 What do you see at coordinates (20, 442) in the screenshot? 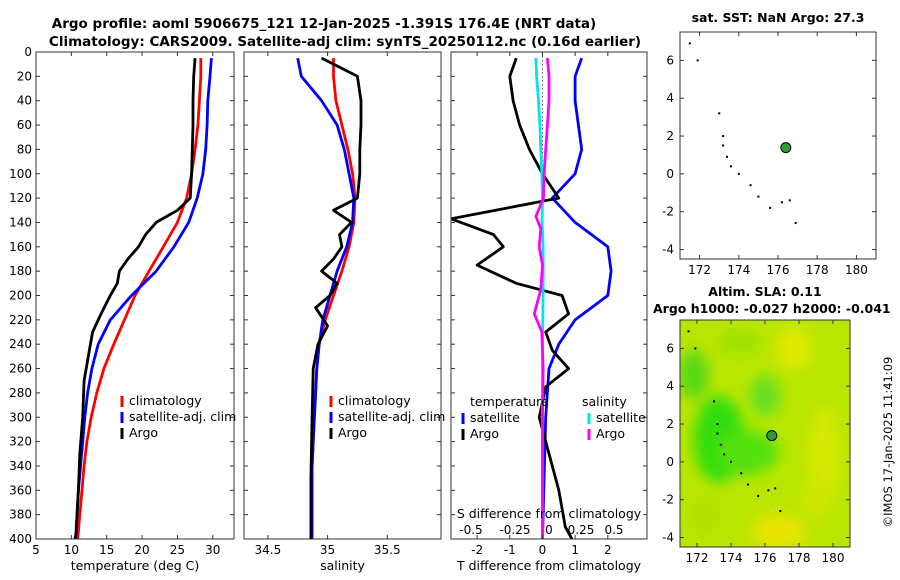
I see `y-tick-label: 320` at bounding box center [20, 442].